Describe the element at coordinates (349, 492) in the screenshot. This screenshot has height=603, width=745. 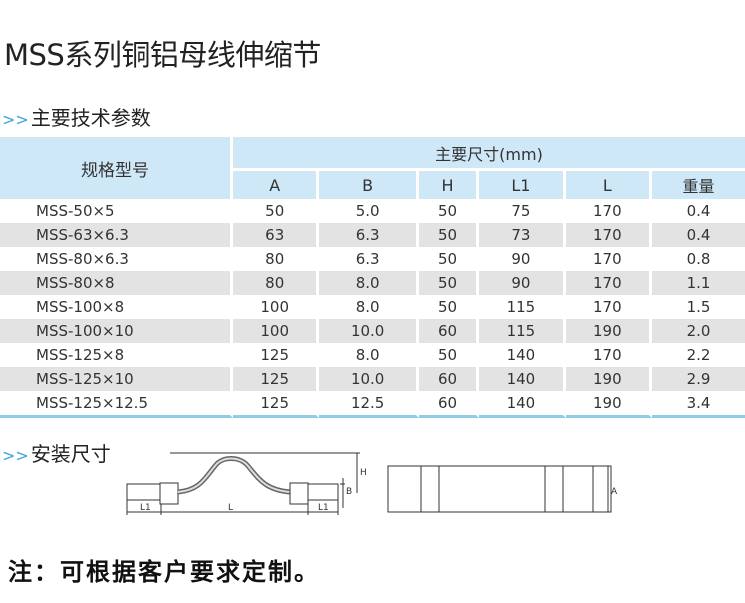
I see `label-B: B` at that location.